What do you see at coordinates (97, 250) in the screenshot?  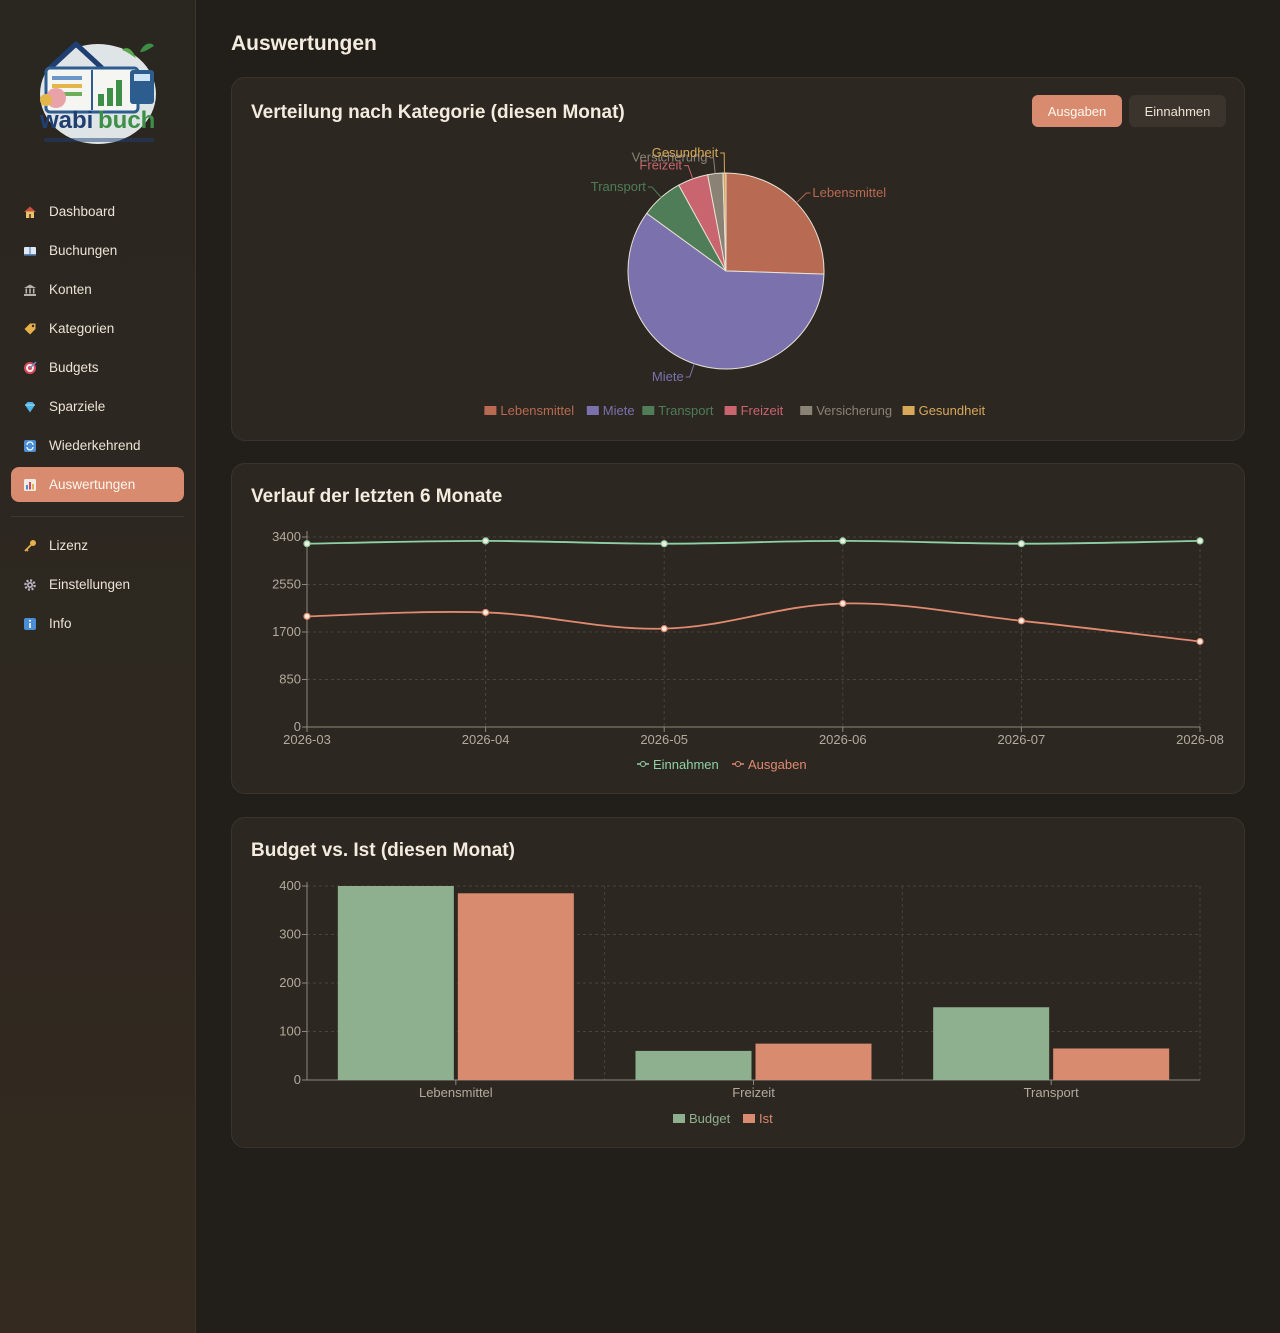 I see `sidebar-item-buchungen: Buchungen` at bounding box center [97, 250].